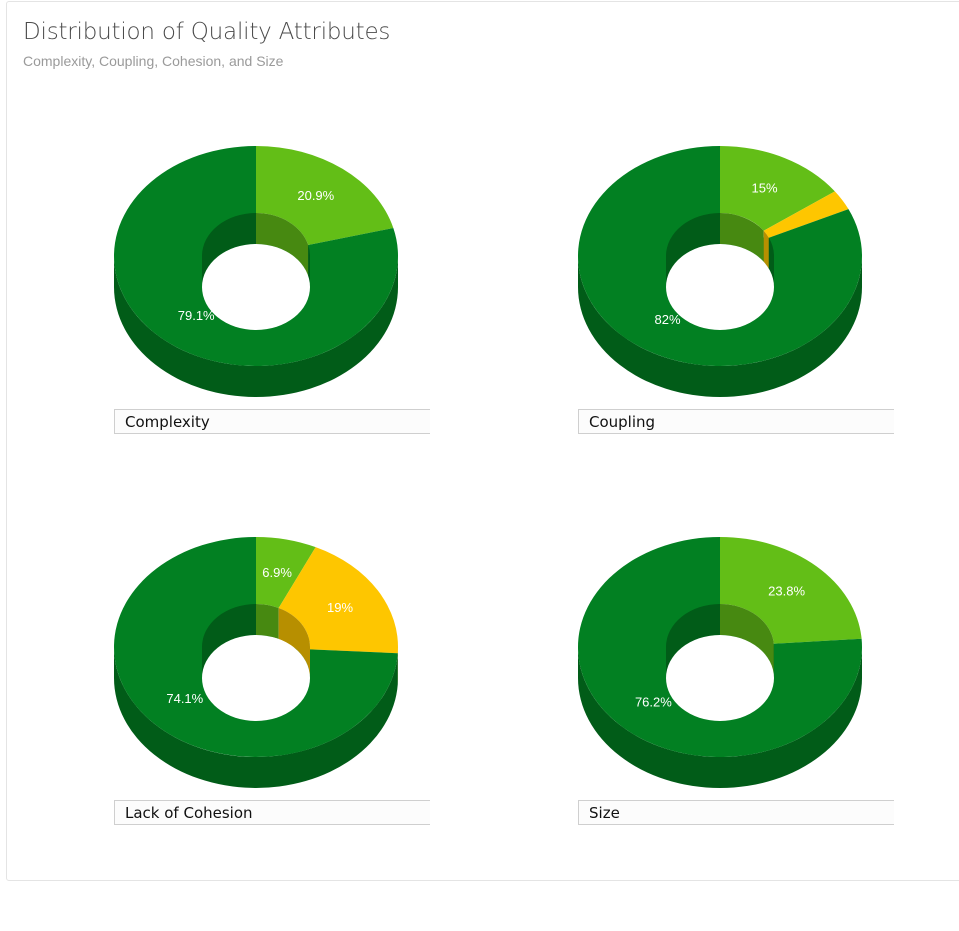  What do you see at coordinates (272, 421) in the screenshot?
I see `chart-label: Complexity` at bounding box center [272, 421].